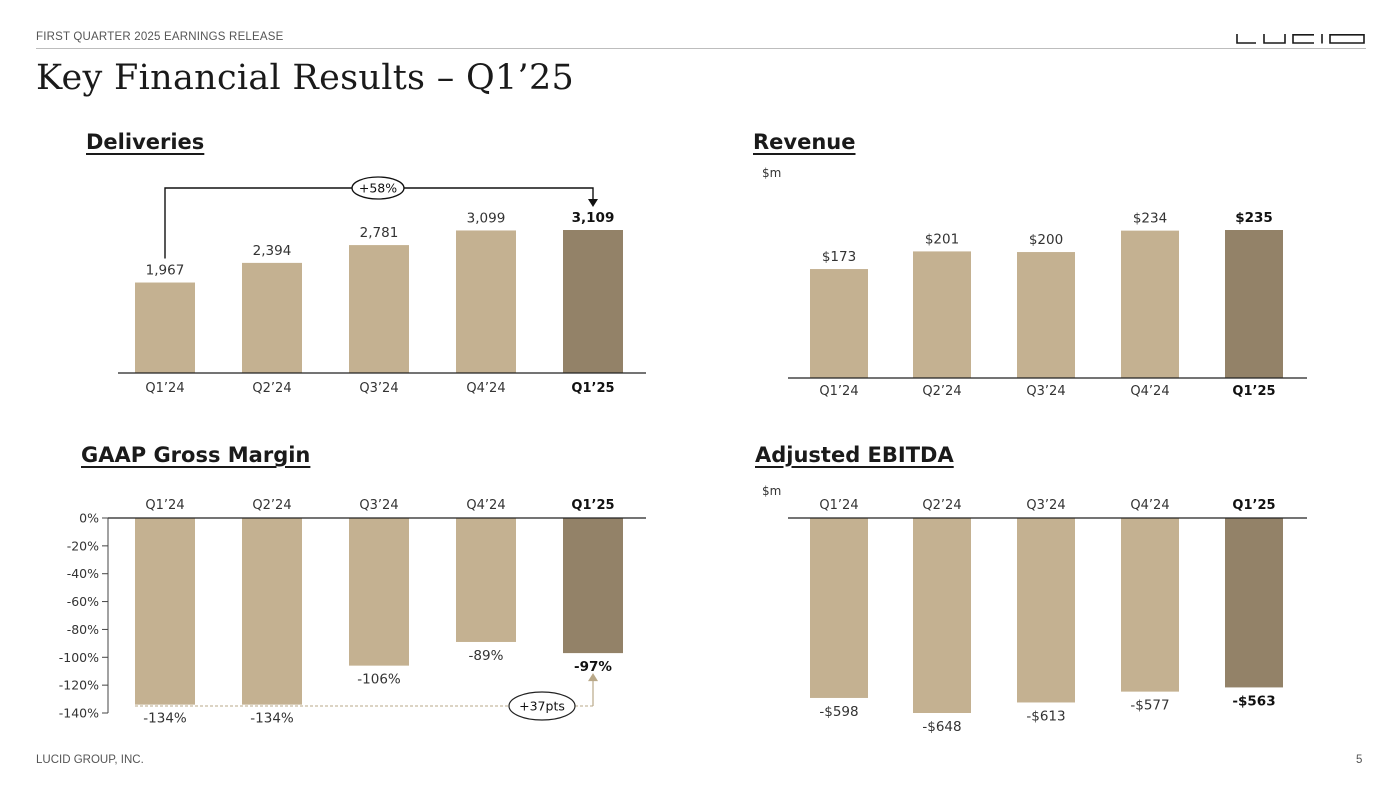 The height and width of the screenshot is (787, 1400). What do you see at coordinates (165, 271) in the screenshot?
I see `deliveries-data-label: 1,967` at bounding box center [165, 271].